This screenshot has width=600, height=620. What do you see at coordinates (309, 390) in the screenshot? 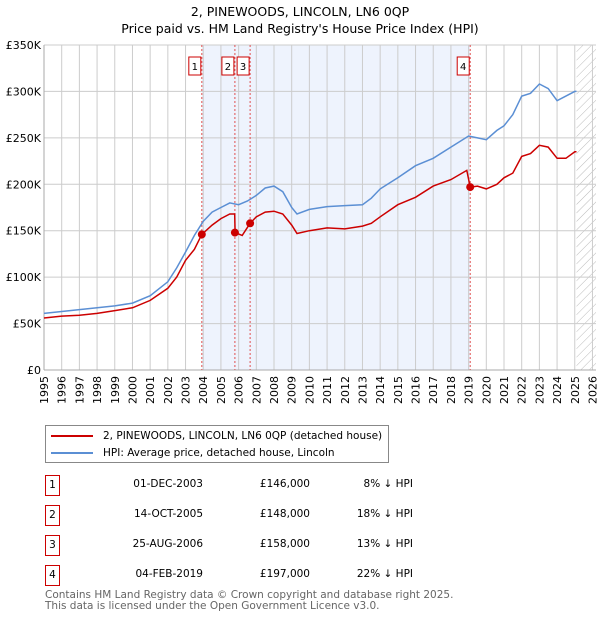
I see `x-tick-label: 2010` at bounding box center [309, 390].